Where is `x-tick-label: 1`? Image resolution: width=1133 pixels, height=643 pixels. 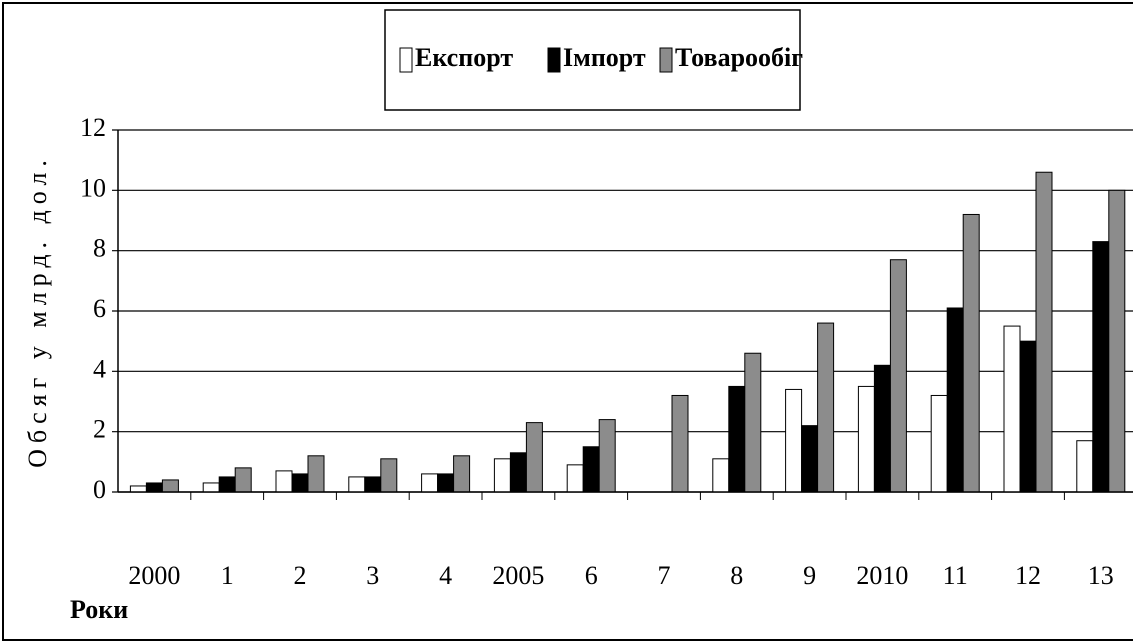
x-tick-label: 1 is located at coordinates (227, 575).